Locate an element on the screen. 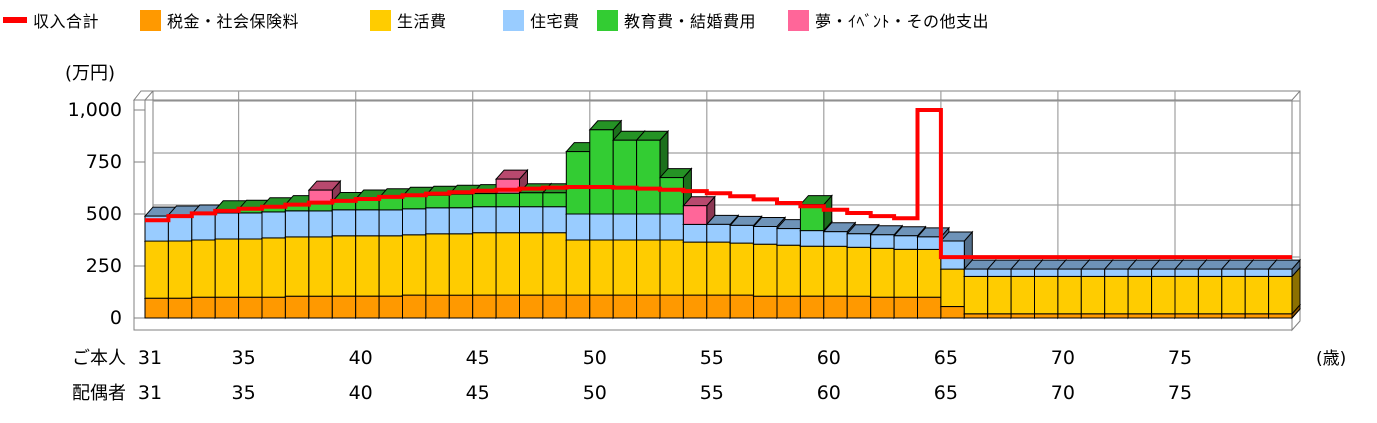 The image size is (1377, 423). bar-45-housing is located at coordinates (484, 220).